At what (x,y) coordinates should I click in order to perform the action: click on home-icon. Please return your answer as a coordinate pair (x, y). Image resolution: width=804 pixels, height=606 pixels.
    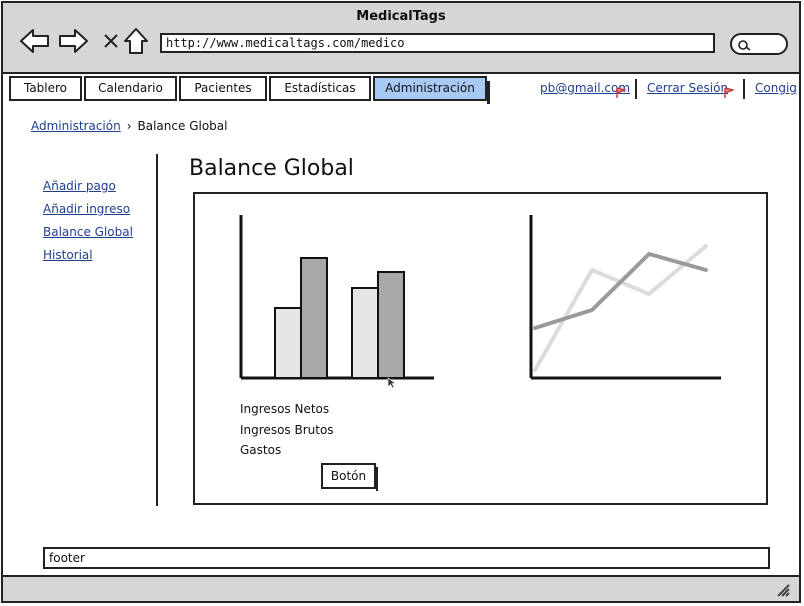
    Looking at the image, I should click on (137, 41).